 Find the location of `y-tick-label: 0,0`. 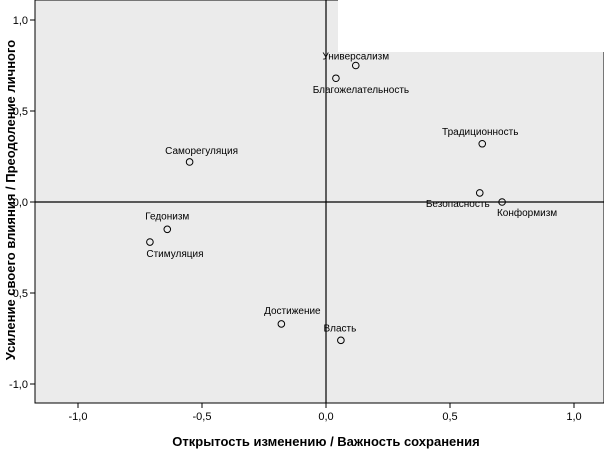

y-tick-label: 0,0 is located at coordinates (20, 203).